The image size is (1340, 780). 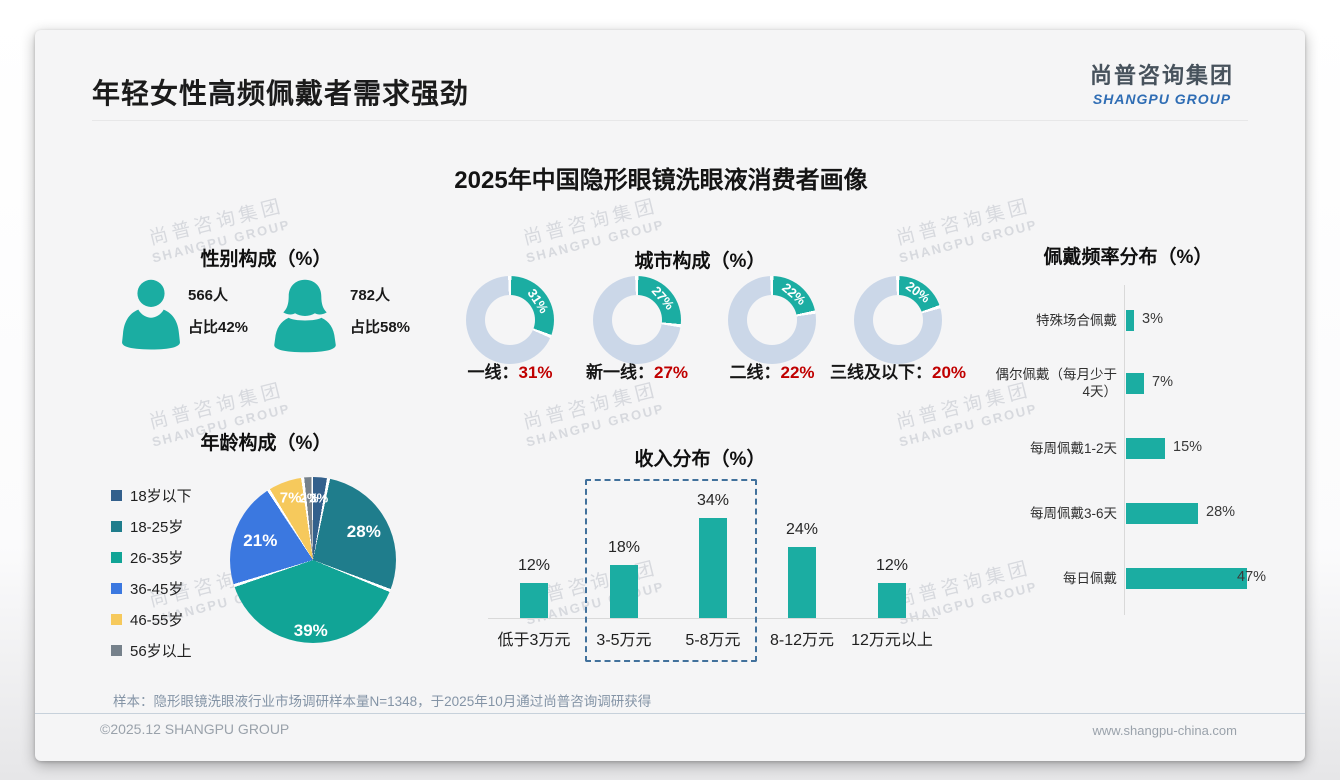 What do you see at coordinates (195, 729) in the screenshot?
I see `copyright-text: ©2025.12 SHANGPU GROUP` at bounding box center [195, 729].